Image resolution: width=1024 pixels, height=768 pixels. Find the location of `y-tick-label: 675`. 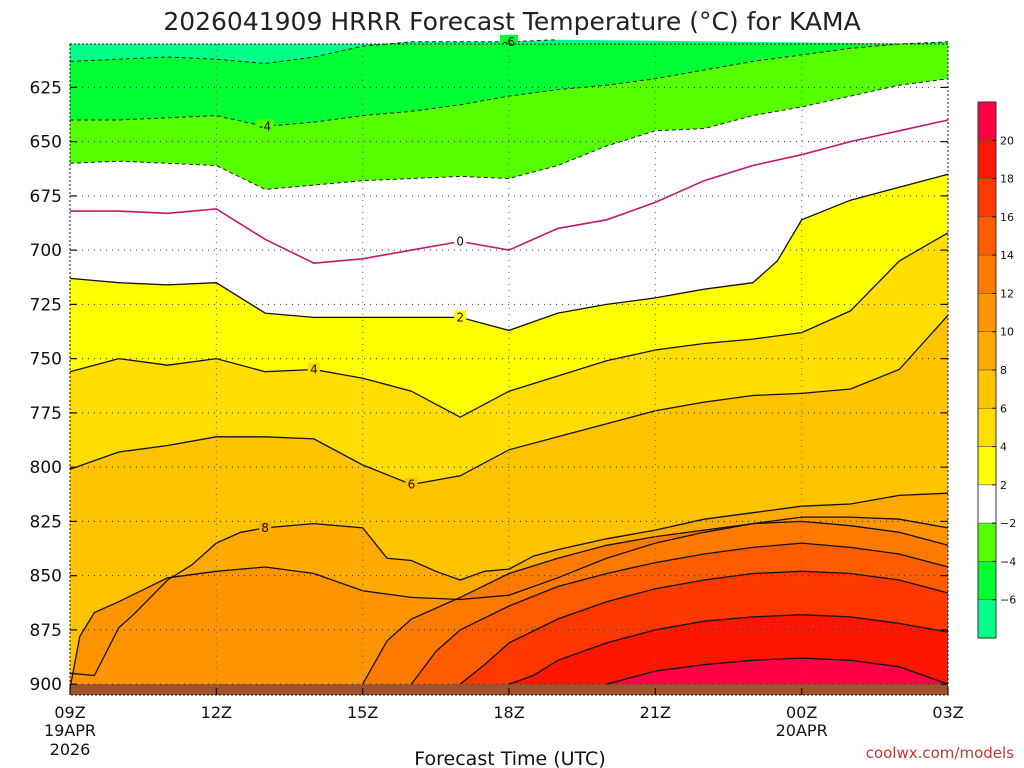

y-tick-label: 675 is located at coordinates (46, 197).